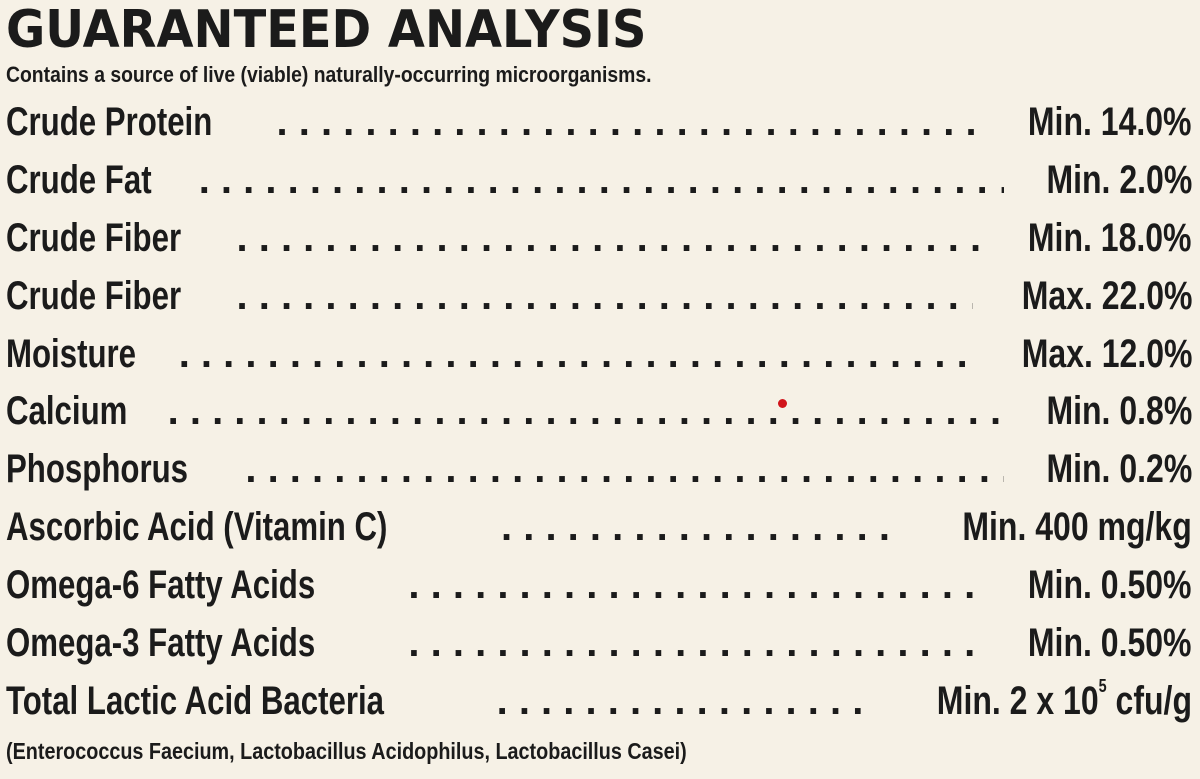  Describe the element at coordinates (71, 353) in the screenshot. I see `nutrient-name: Moisture` at that location.